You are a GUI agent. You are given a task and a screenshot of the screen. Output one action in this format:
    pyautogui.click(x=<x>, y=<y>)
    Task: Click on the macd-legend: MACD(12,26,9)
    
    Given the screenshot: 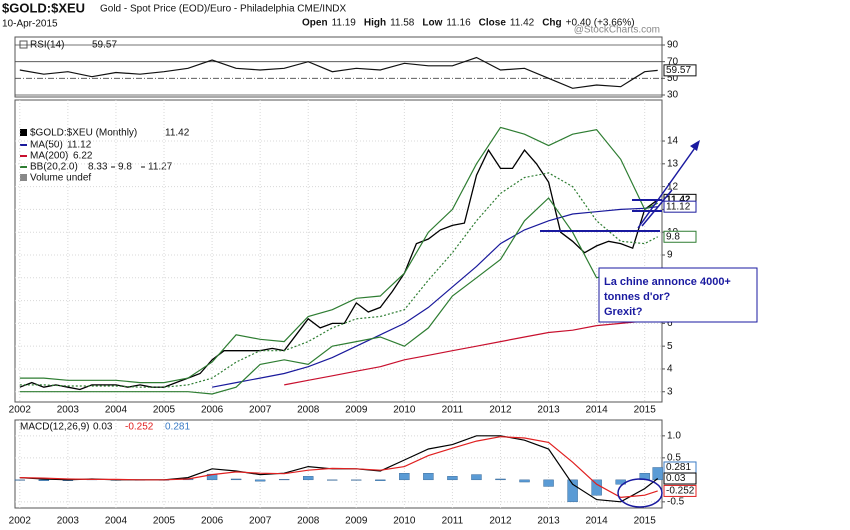 What is the action you would take?
    pyautogui.click(x=54, y=427)
    